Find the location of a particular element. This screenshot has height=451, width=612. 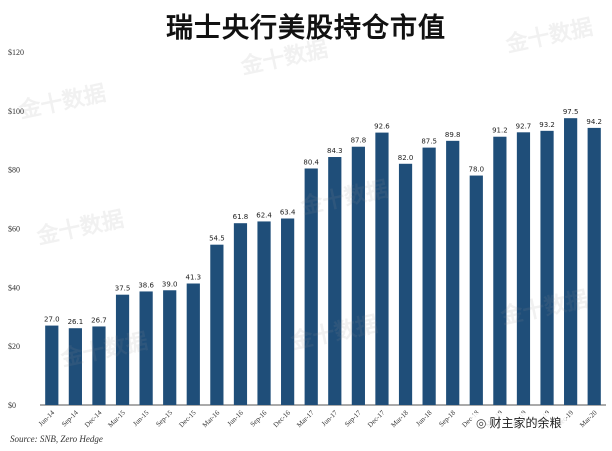

x-tick-label: Mar-15 is located at coordinates (117, 418).